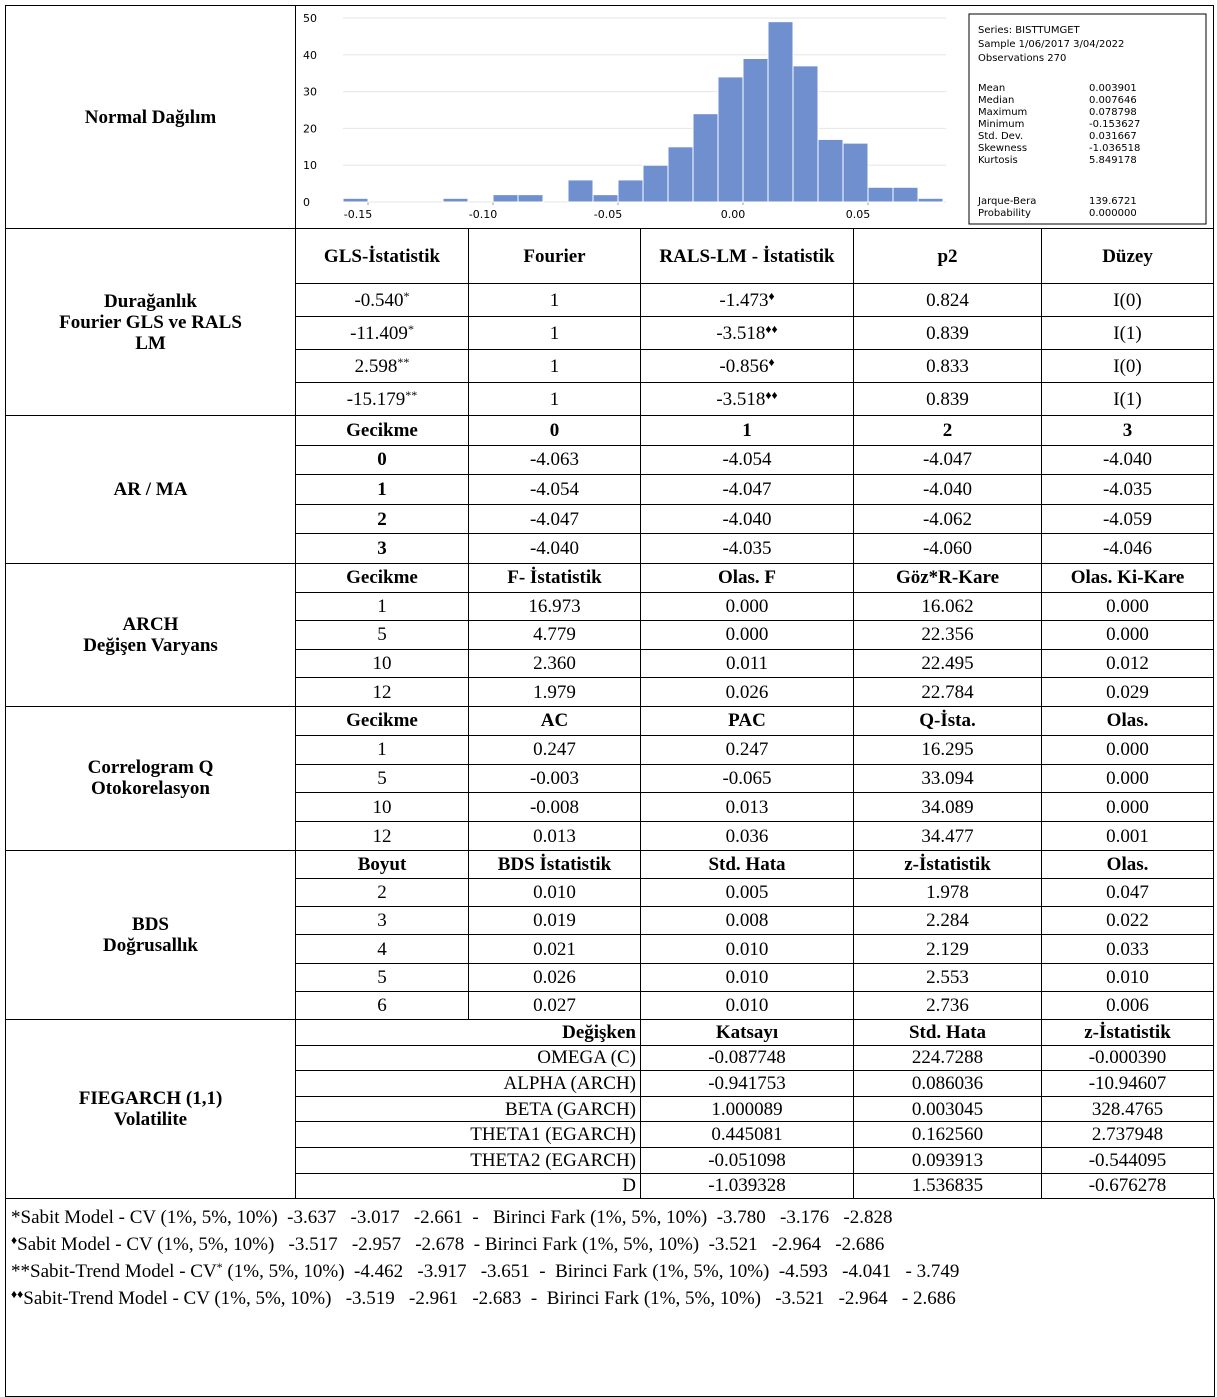 The image size is (1217, 1397). I want to click on y-tick-label: 20, so click(310, 128).